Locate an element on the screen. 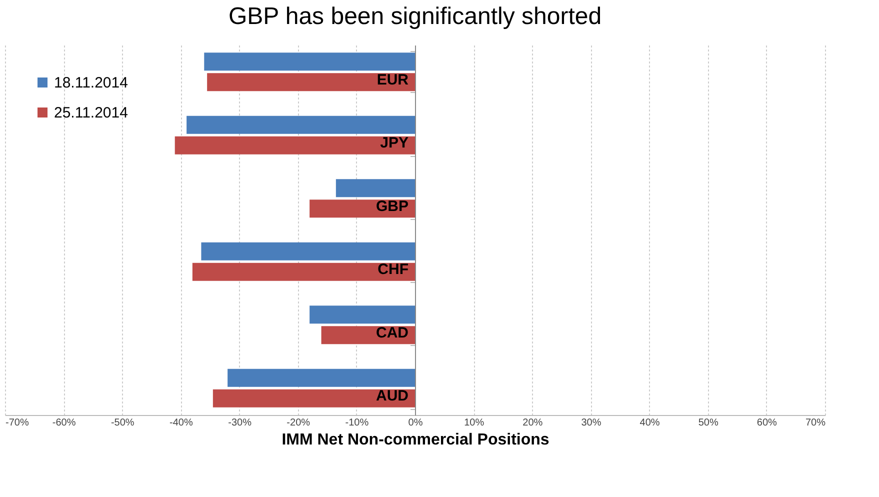  x-tick-label: 20% is located at coordinates (532, 423).